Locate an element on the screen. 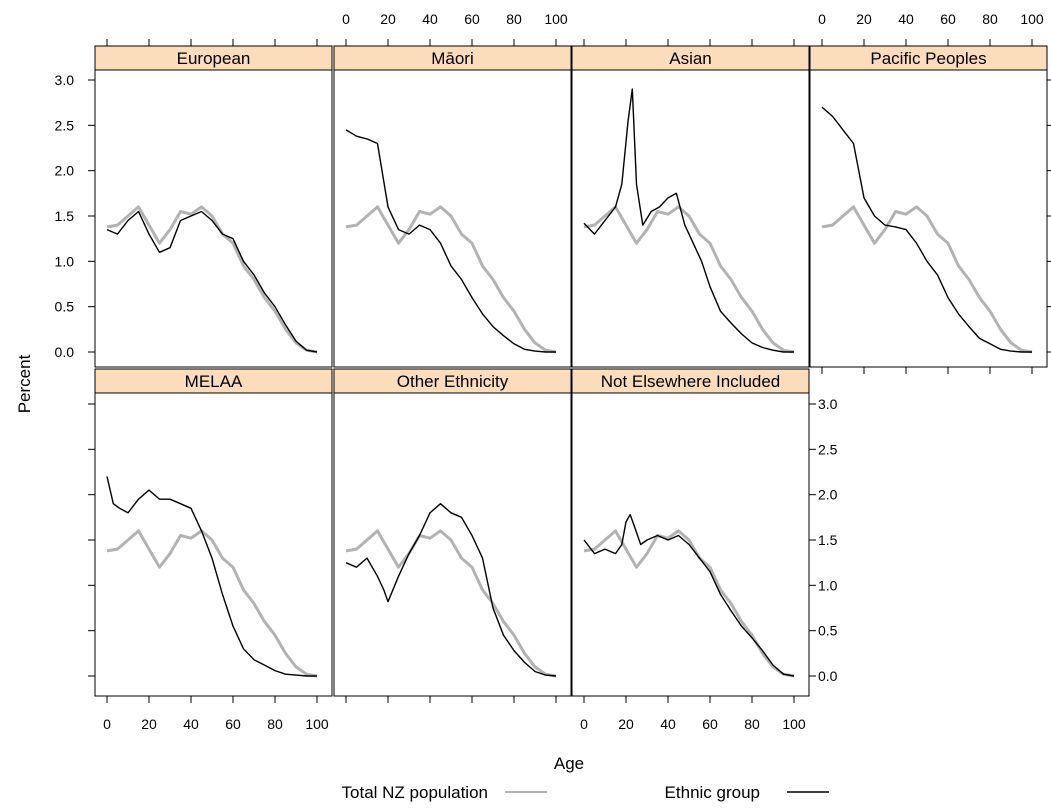  panel-strip-label: Not Elsewhere Included is located at coordinates (691, 381).